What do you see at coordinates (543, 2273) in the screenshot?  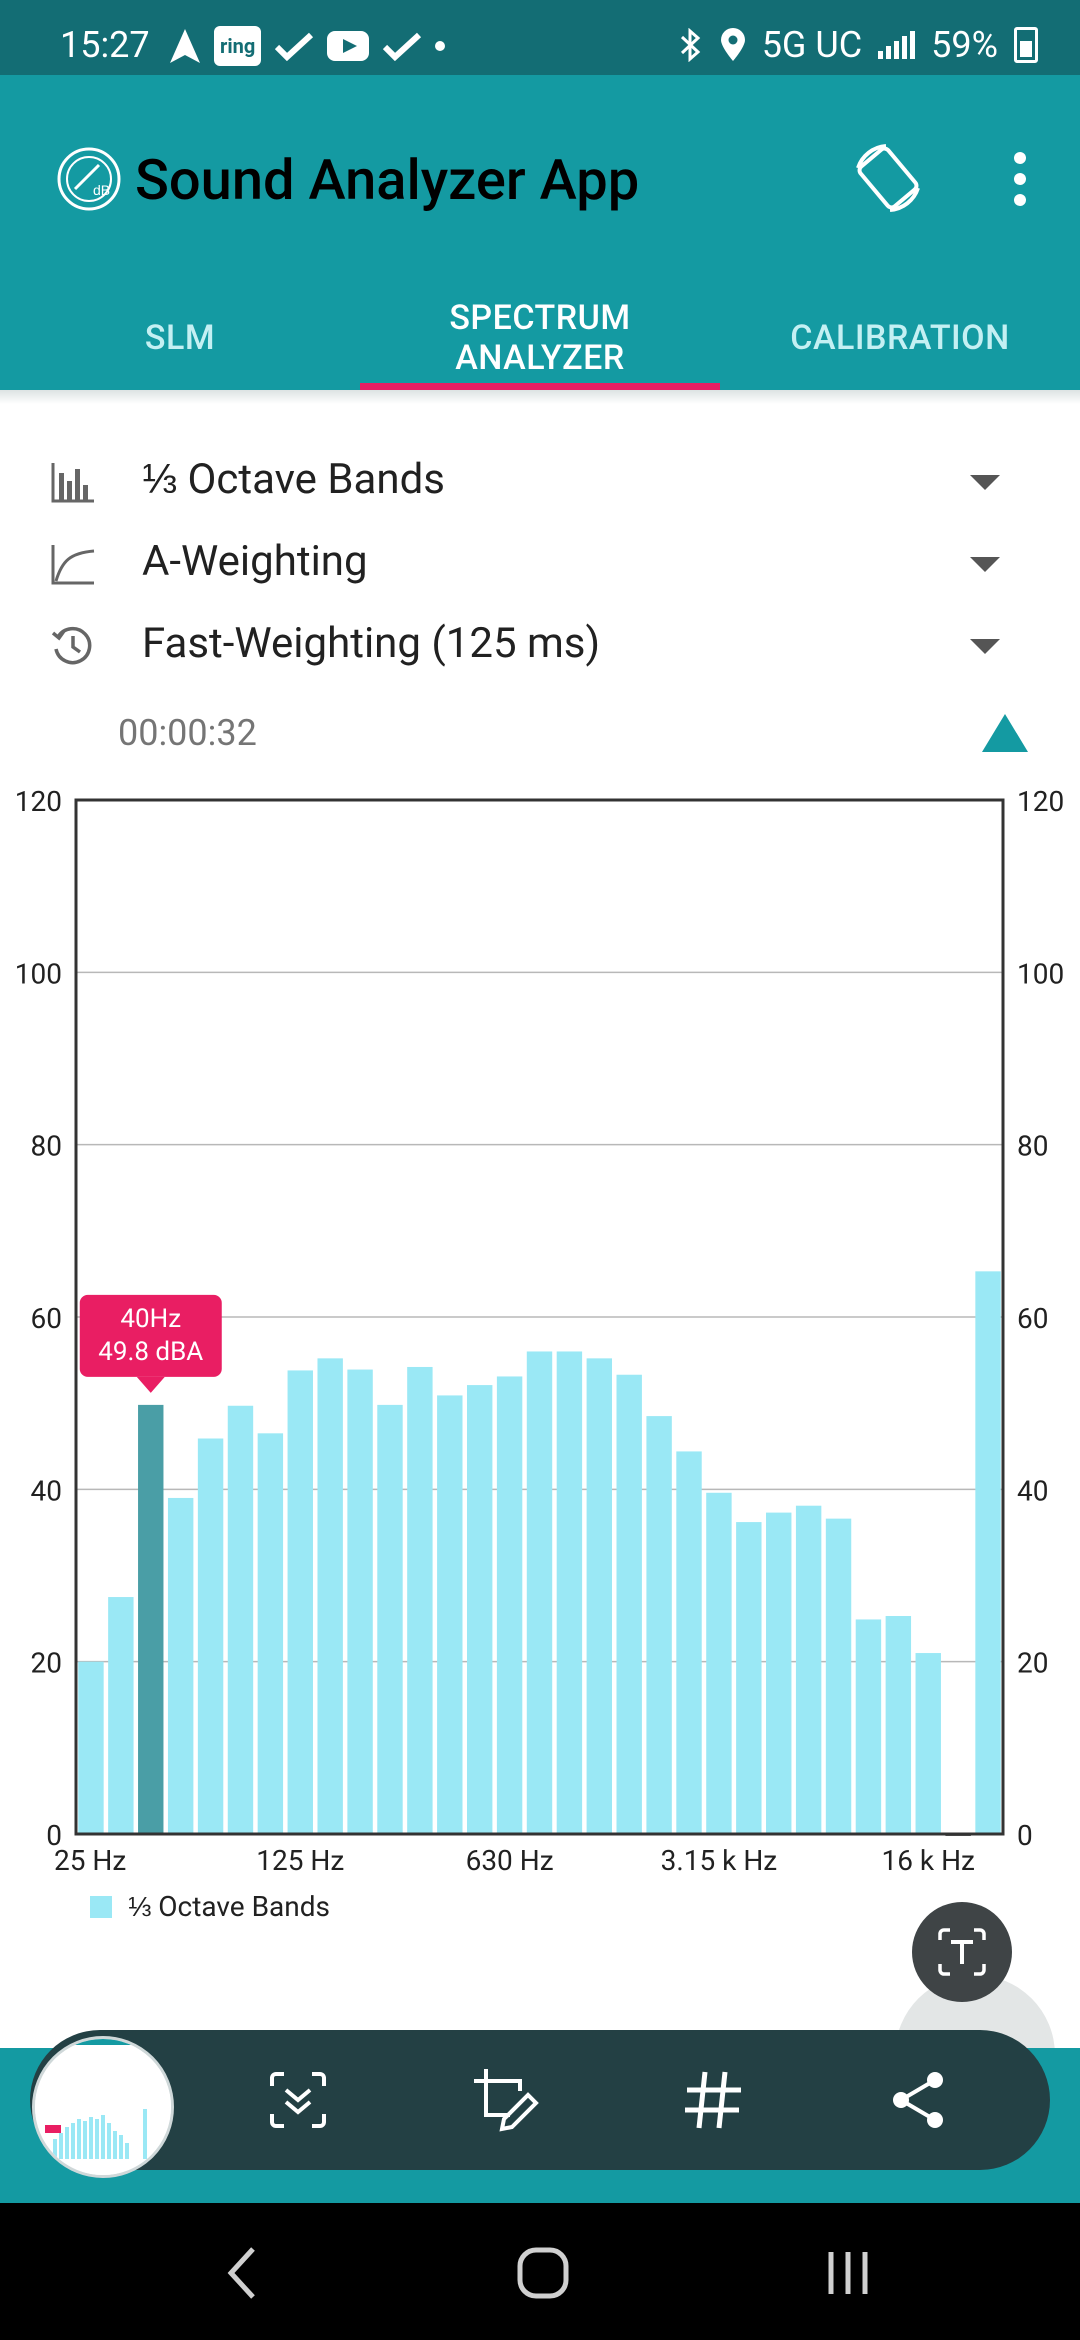 I see `home-icon` at bounding box center [543, 2273].